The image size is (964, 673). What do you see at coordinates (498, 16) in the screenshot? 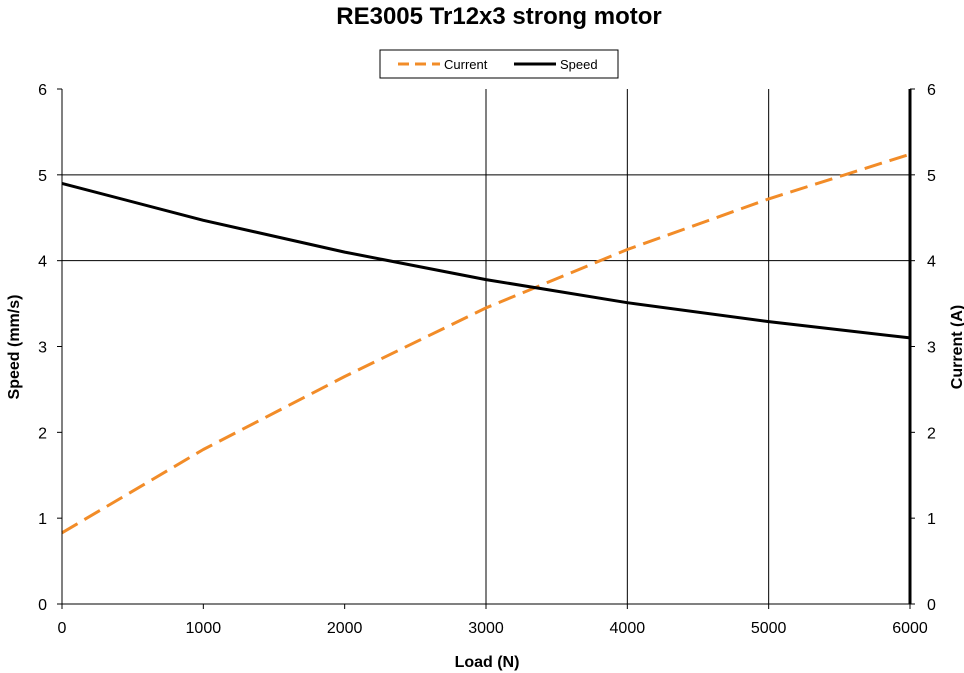
I see `chart-title: RE3005 Tr12x3 strong motor` at bounding box center [498, 16].